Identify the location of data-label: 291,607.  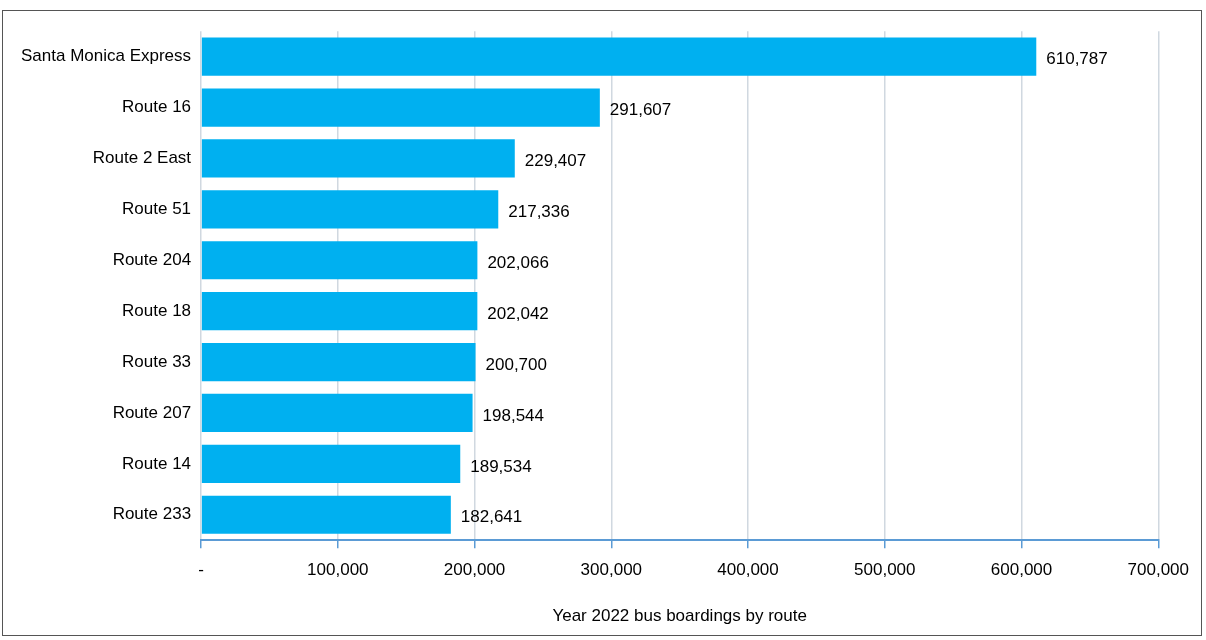
(640, 110).